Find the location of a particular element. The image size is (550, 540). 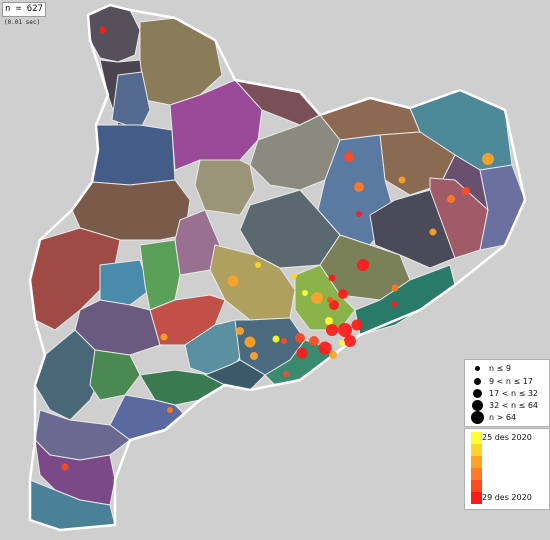

size-legend-item: 17 < n ≤ 32 is located at coordinates (507, 393).